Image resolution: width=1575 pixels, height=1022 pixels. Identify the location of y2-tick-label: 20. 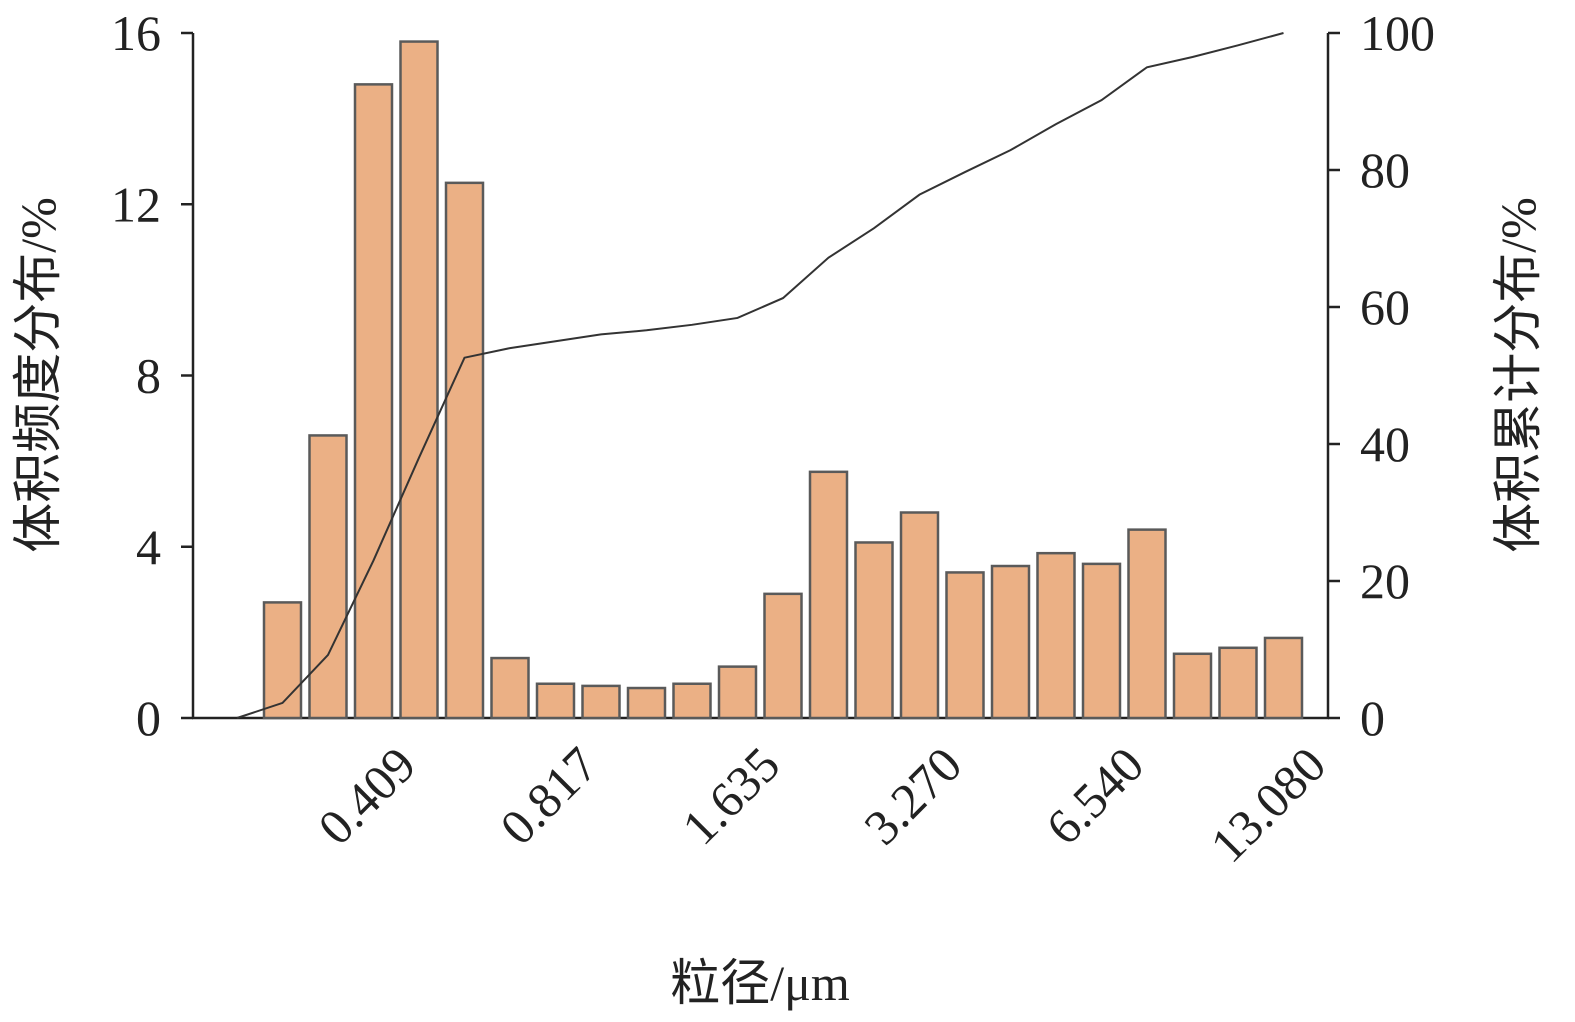
(1385, 581).